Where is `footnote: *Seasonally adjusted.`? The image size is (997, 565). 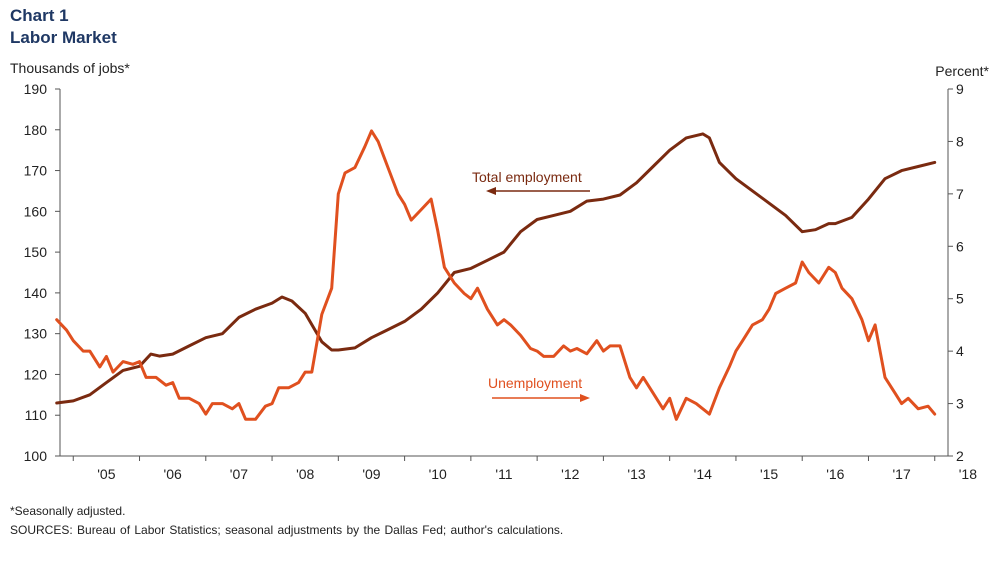 footnote: *Seasonally adjusted. is located at coordinates (68, 511).